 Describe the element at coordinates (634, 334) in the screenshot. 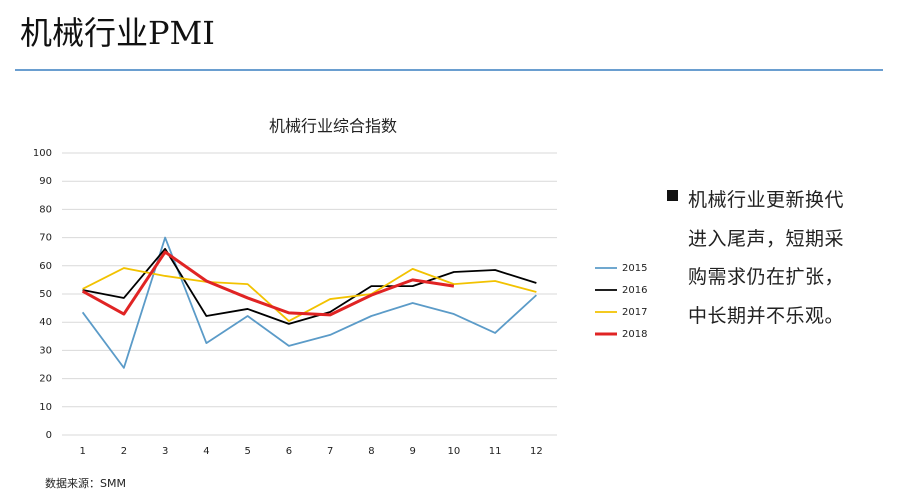

I see `legend-label: 2018` at that location.